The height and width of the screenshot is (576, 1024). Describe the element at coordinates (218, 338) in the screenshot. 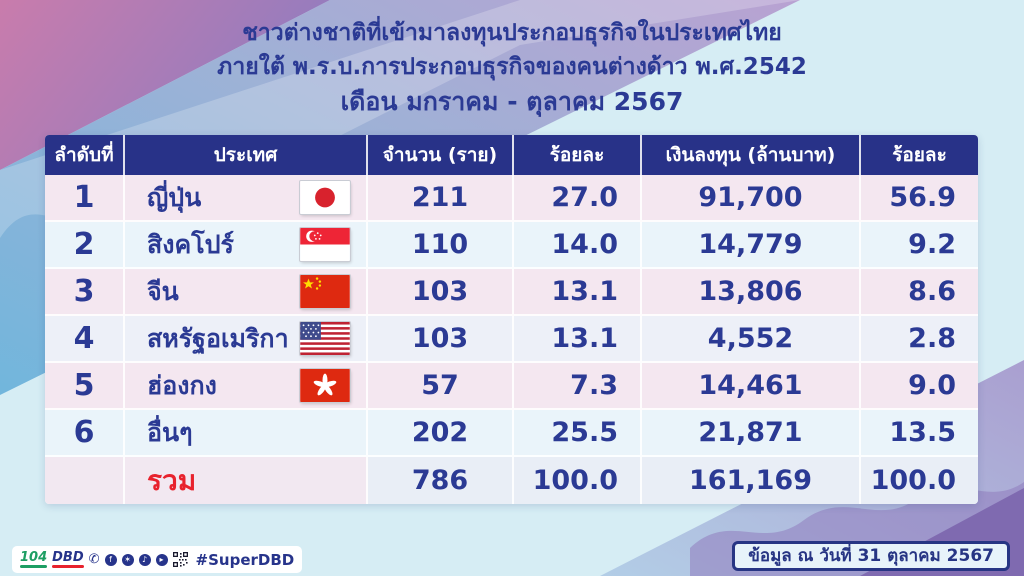

I see `country-name: สหรัฐอเมริกา` at that location.